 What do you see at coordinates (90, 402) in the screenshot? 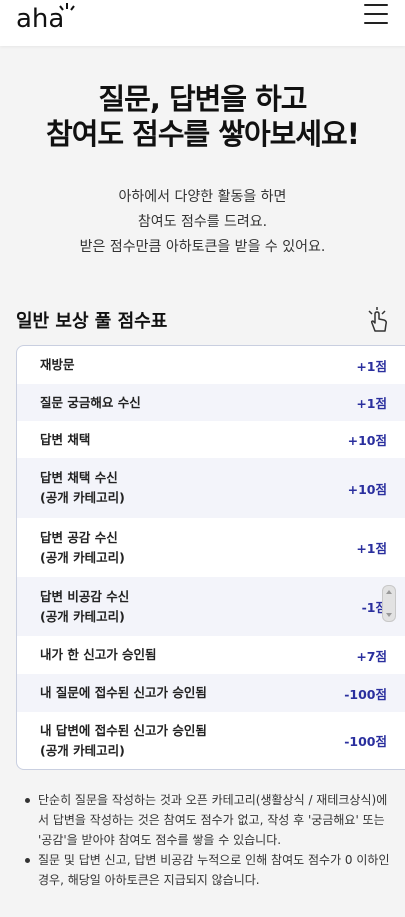
I see `row-label: 질문 궁금해요 수신` at bounding box center [90, 402].